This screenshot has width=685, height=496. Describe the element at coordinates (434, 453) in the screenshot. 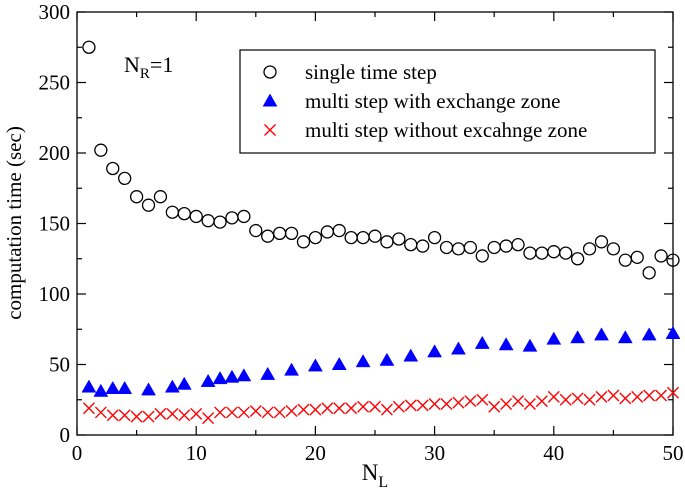

I see `x-tick-label: 30` at that location.